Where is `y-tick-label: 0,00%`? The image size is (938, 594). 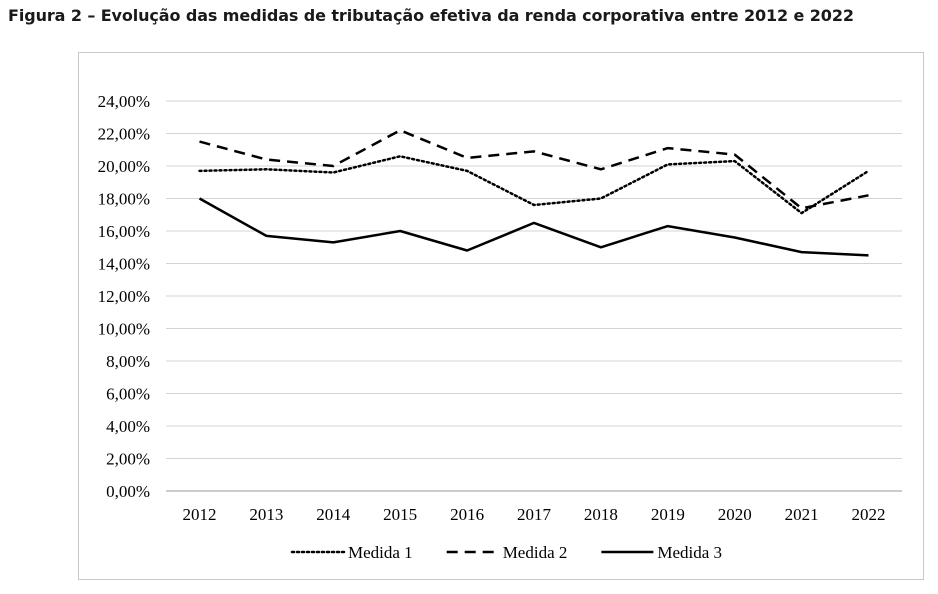
y-tick-label: 0,00% is located at coordinates (128, 491).